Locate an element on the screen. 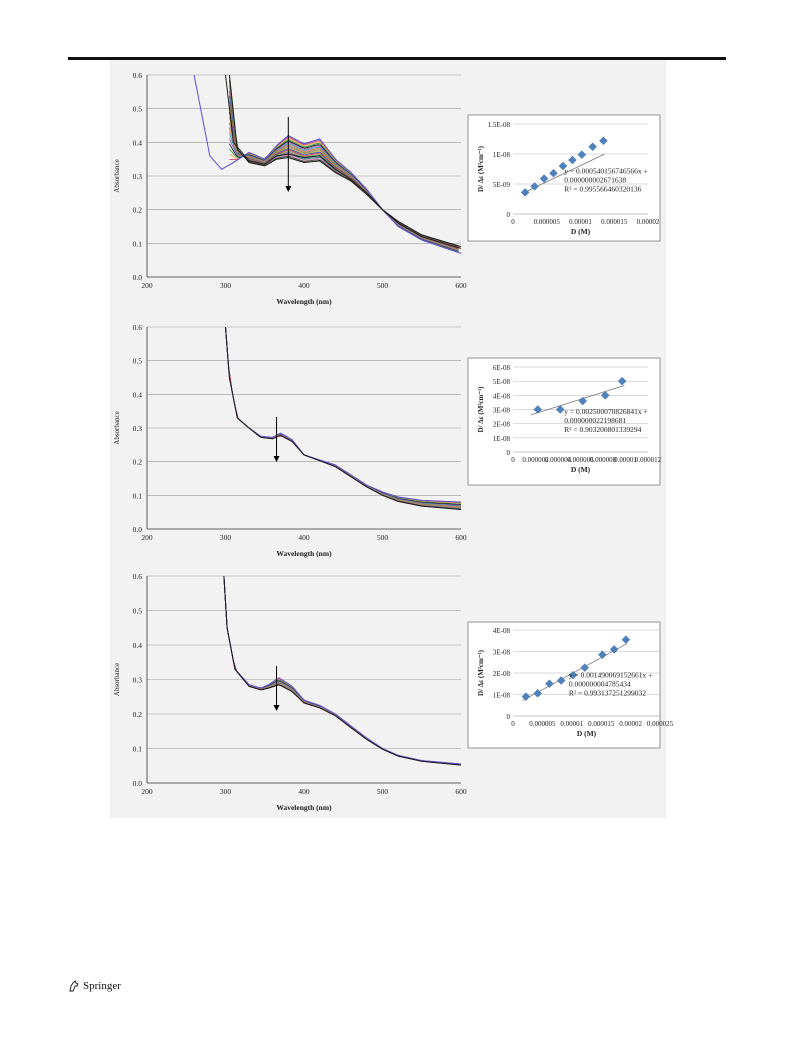  y-tick-label: 0.4 is located at coordinates (138, 394).